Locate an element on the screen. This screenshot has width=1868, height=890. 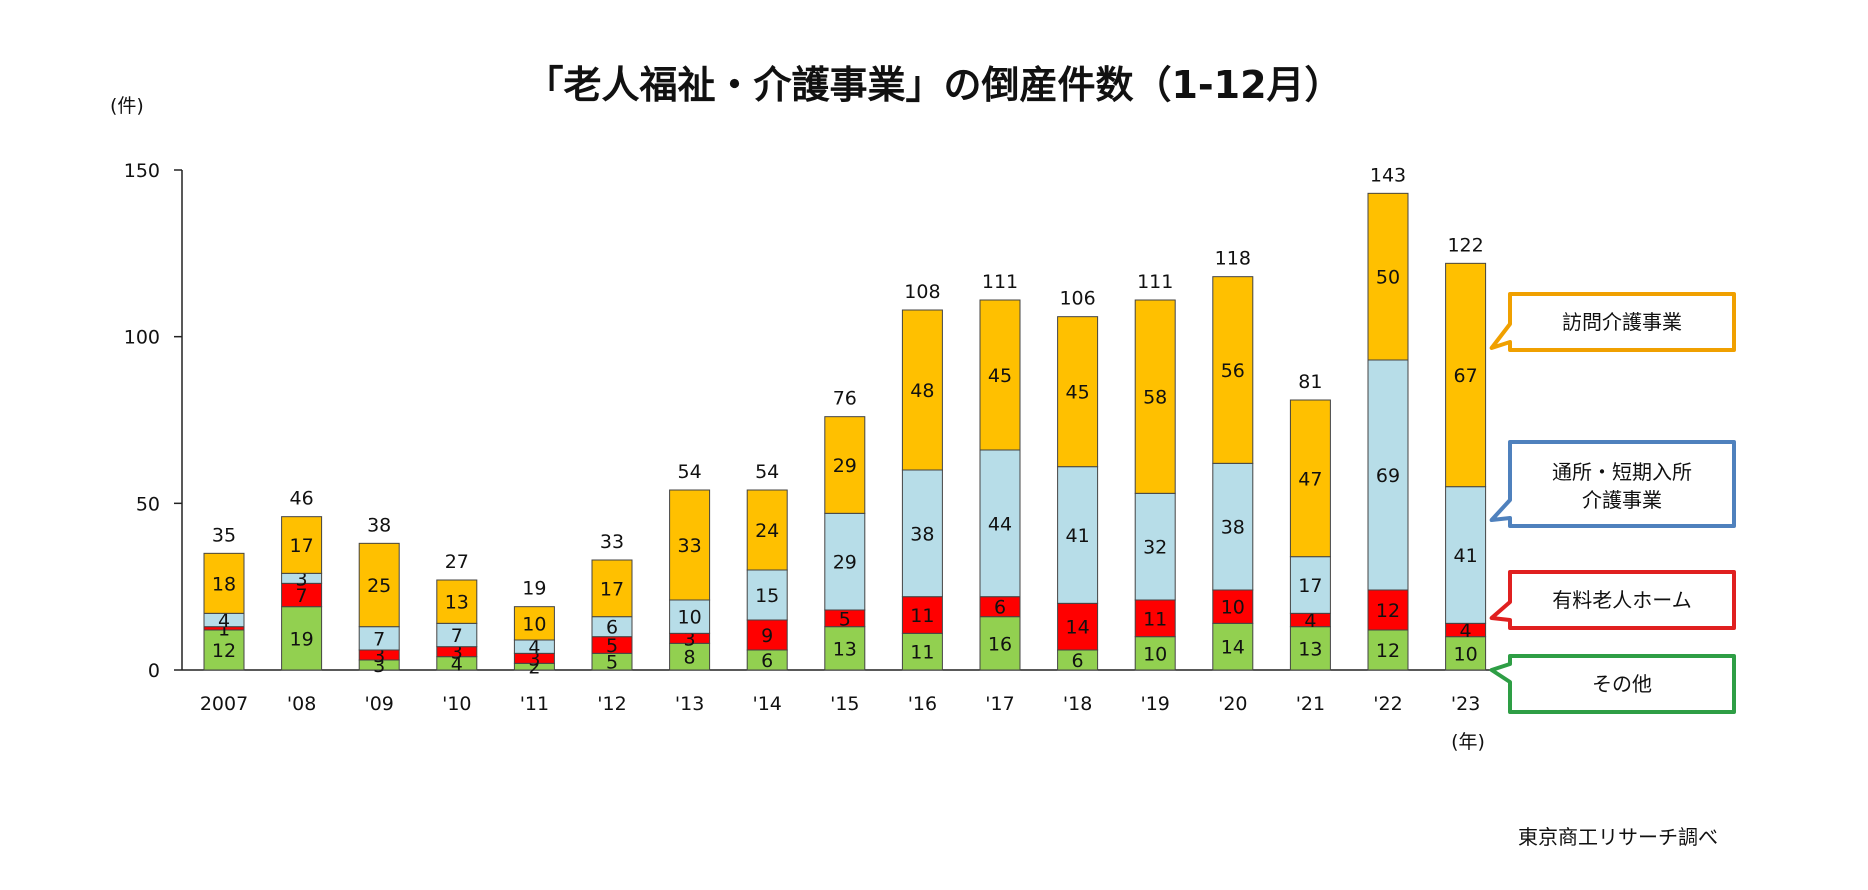
source-note: 東京商工リサーチ調べ is located at coordinates (1618, 837).